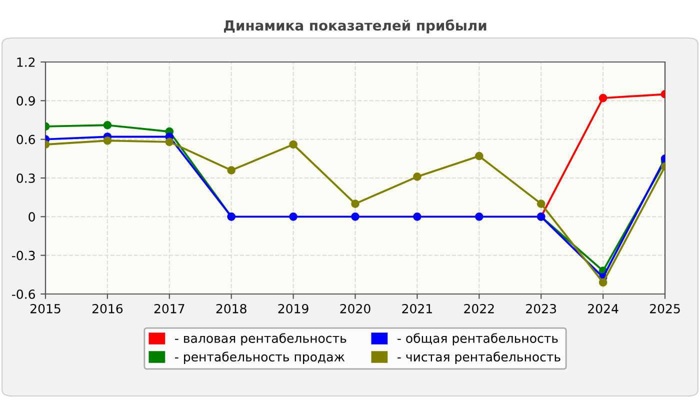 This screenshot has width=700, height=400. What do you see at coordinates (665, 309) in the screenshot?
I see `x-tick-label: 2025` at bounding box center [665, 309].